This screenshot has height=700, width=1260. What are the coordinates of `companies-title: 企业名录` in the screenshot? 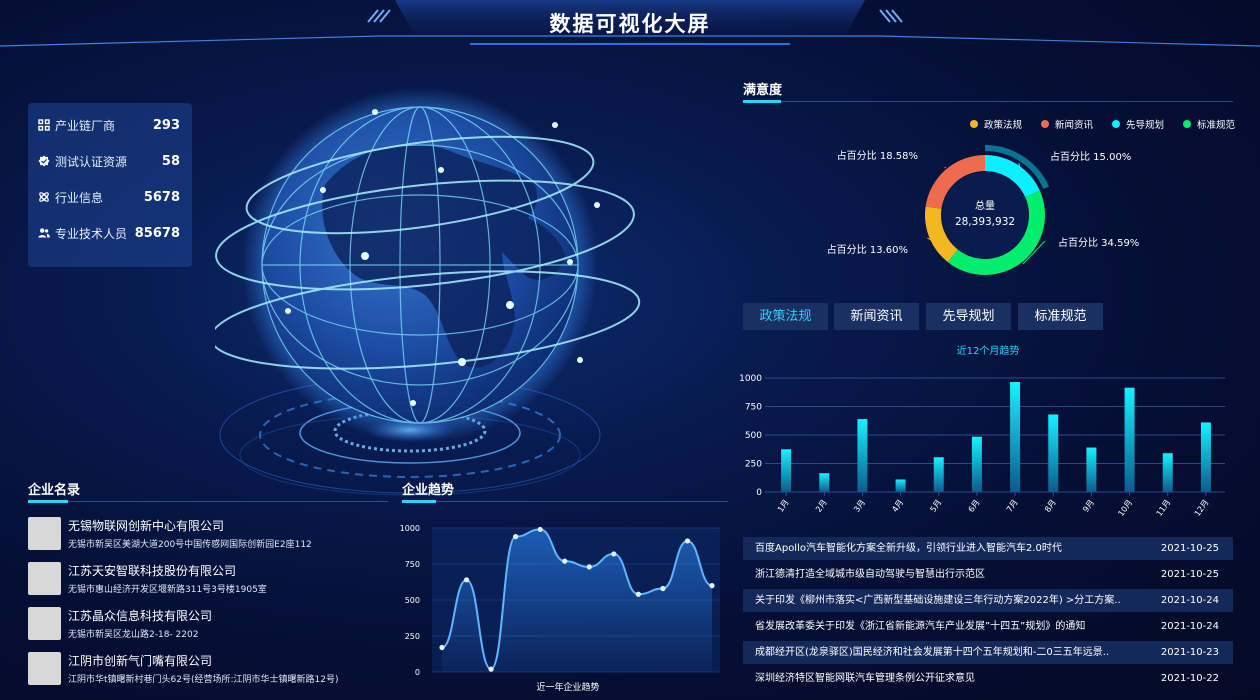 It's located at (54, 490).